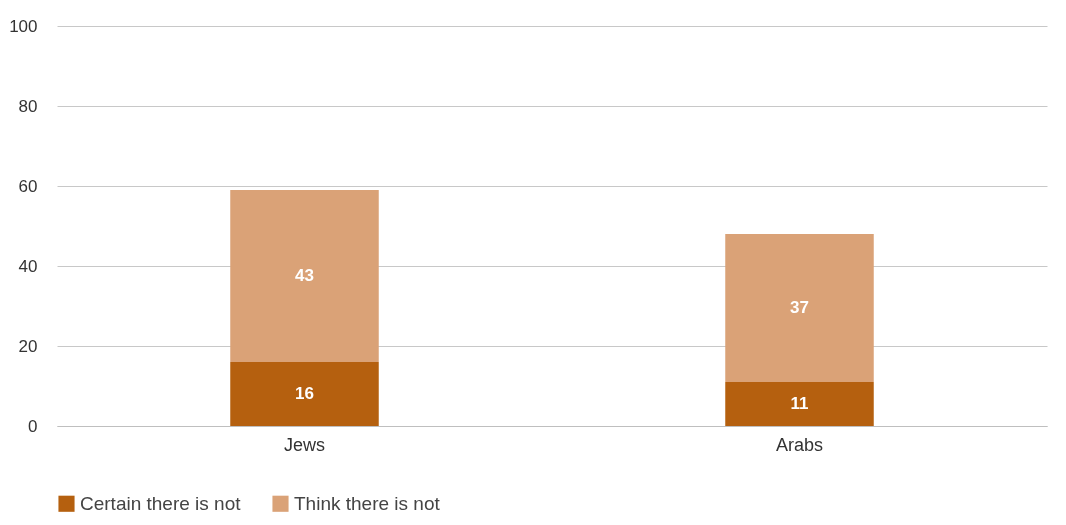  I want to click on data-label: 37, so click(799, 307).